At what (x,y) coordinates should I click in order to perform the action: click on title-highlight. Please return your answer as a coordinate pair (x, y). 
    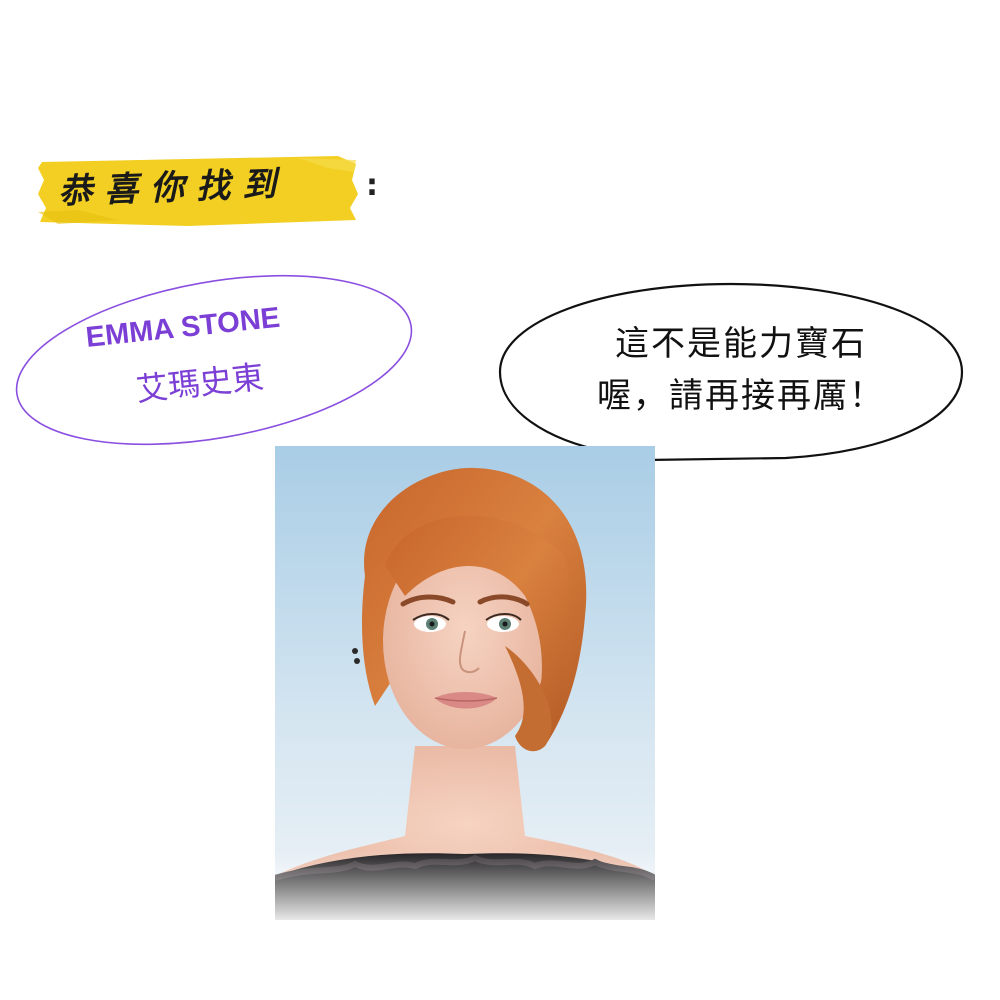
    Looking at the image, I should click on (198, 189).